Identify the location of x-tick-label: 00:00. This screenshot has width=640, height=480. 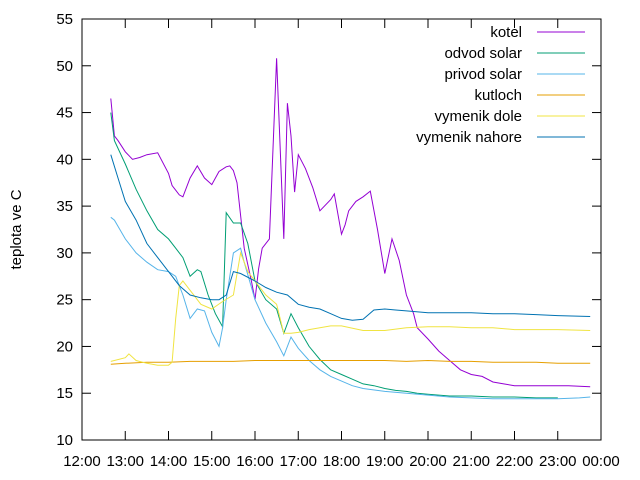
(601, 461).